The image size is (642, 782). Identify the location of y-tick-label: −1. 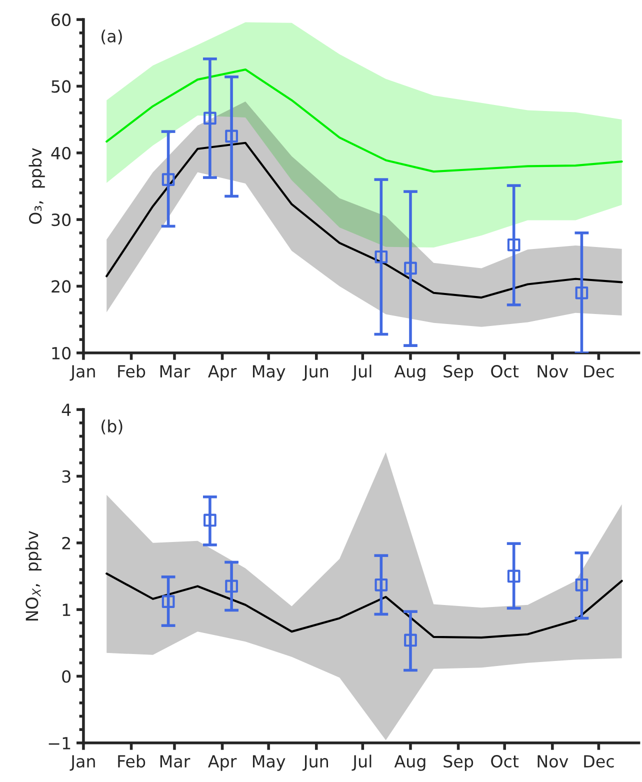
(59, 743).